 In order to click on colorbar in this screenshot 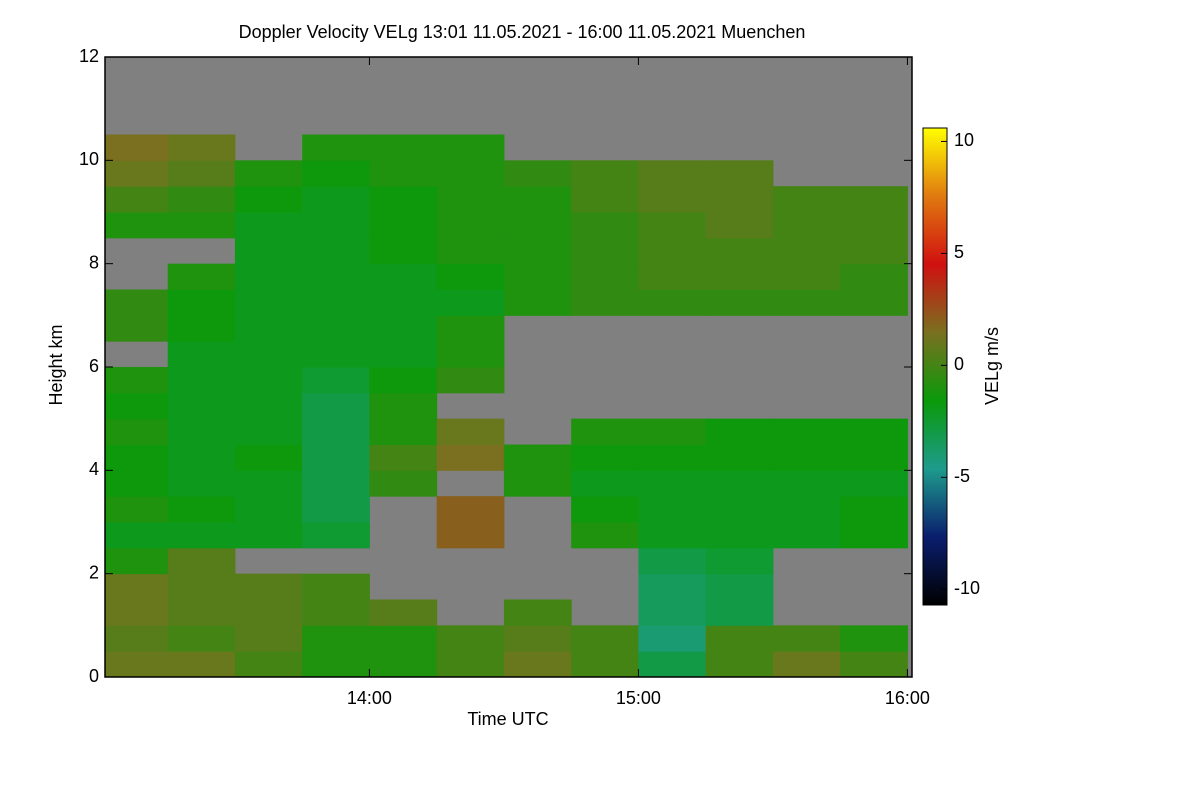, I will do `click(935, 366)`.